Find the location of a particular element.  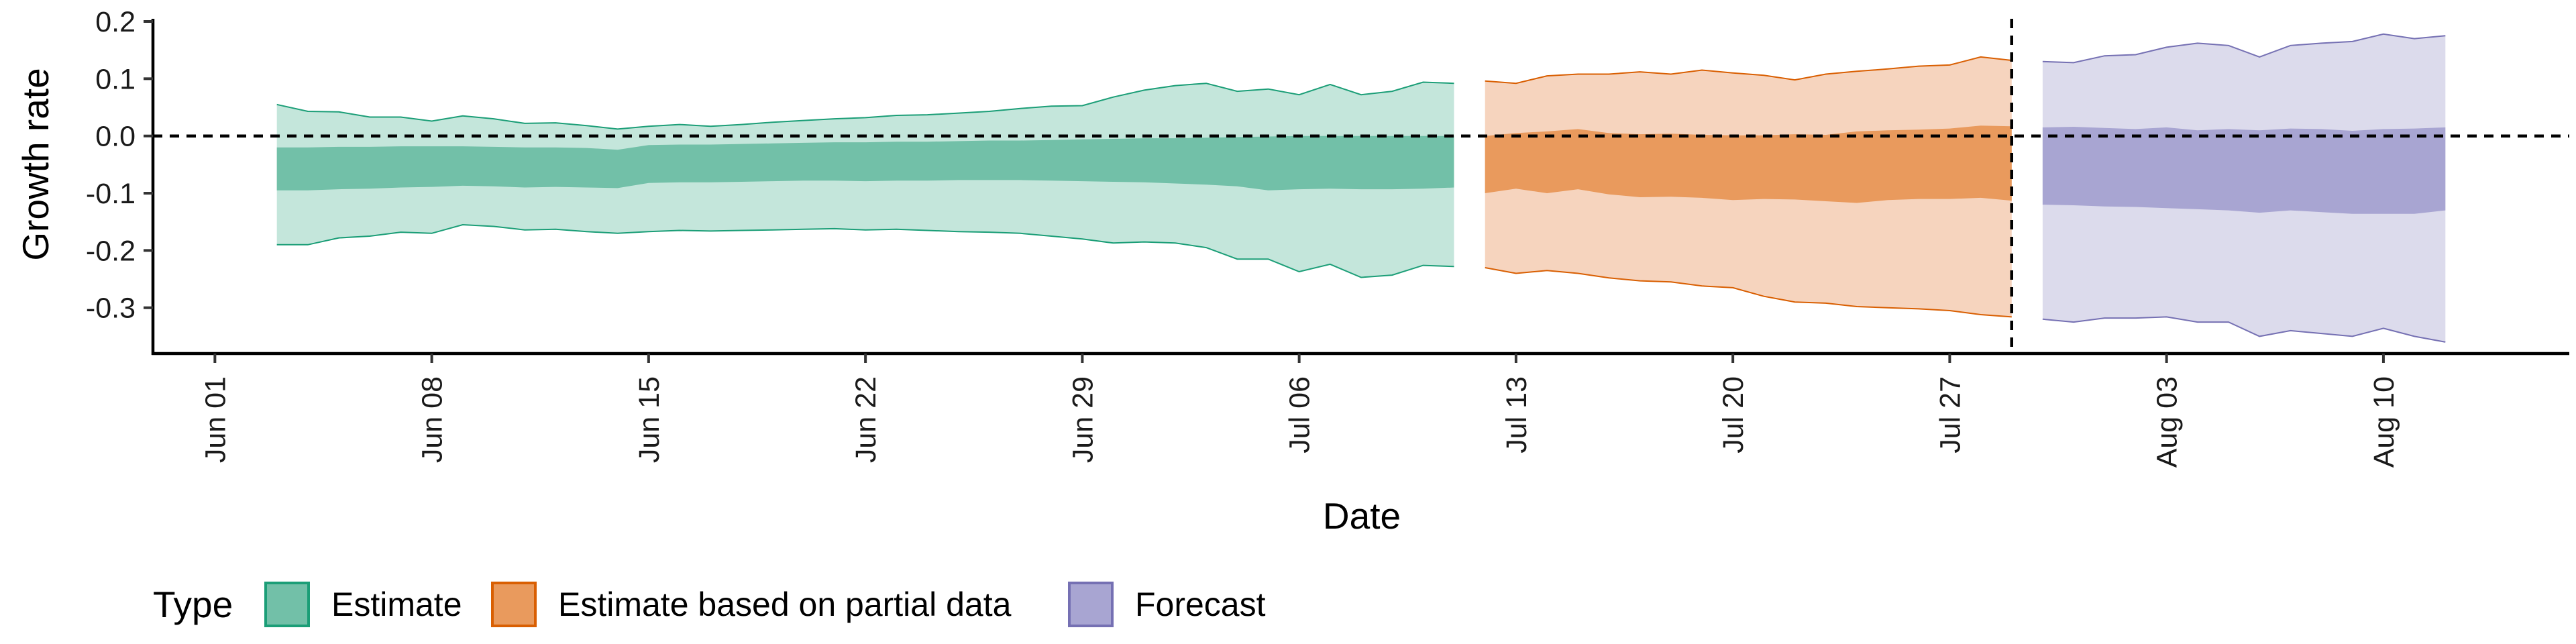

estimate-lower-edge is located at coordinates (865, 250).